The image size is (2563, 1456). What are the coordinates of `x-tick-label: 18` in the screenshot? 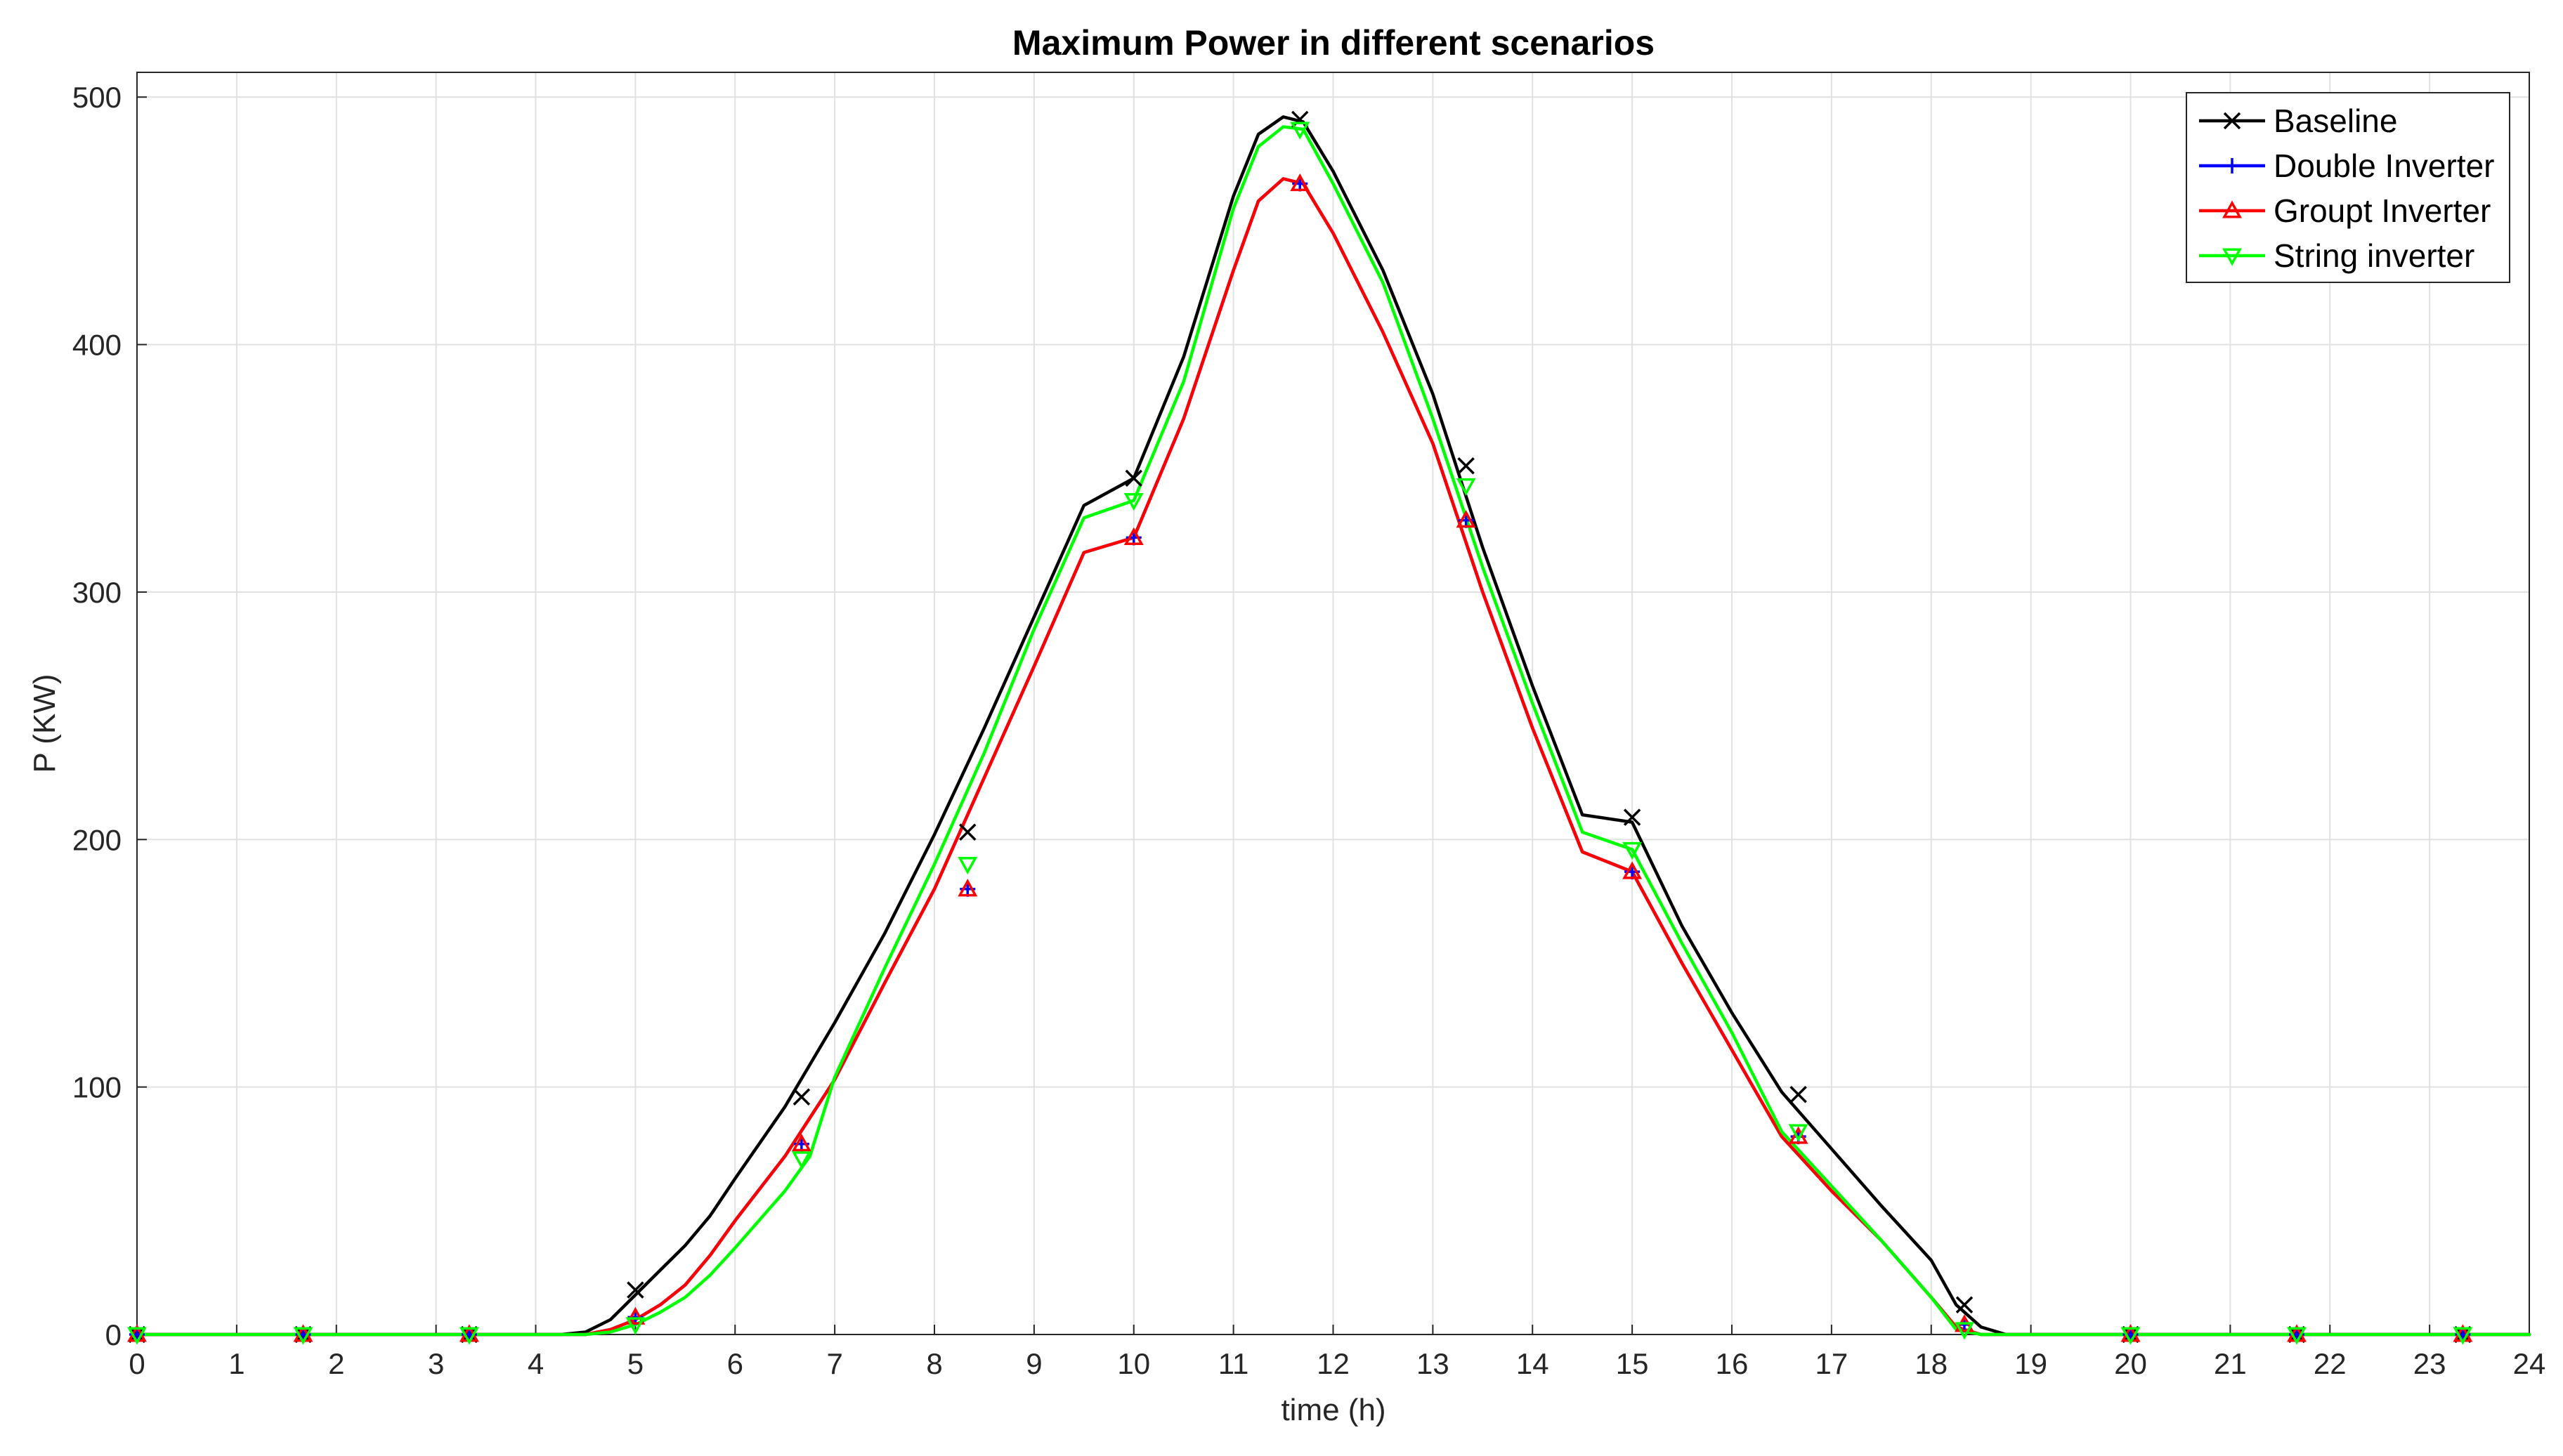 It's located at (1931, 1364).